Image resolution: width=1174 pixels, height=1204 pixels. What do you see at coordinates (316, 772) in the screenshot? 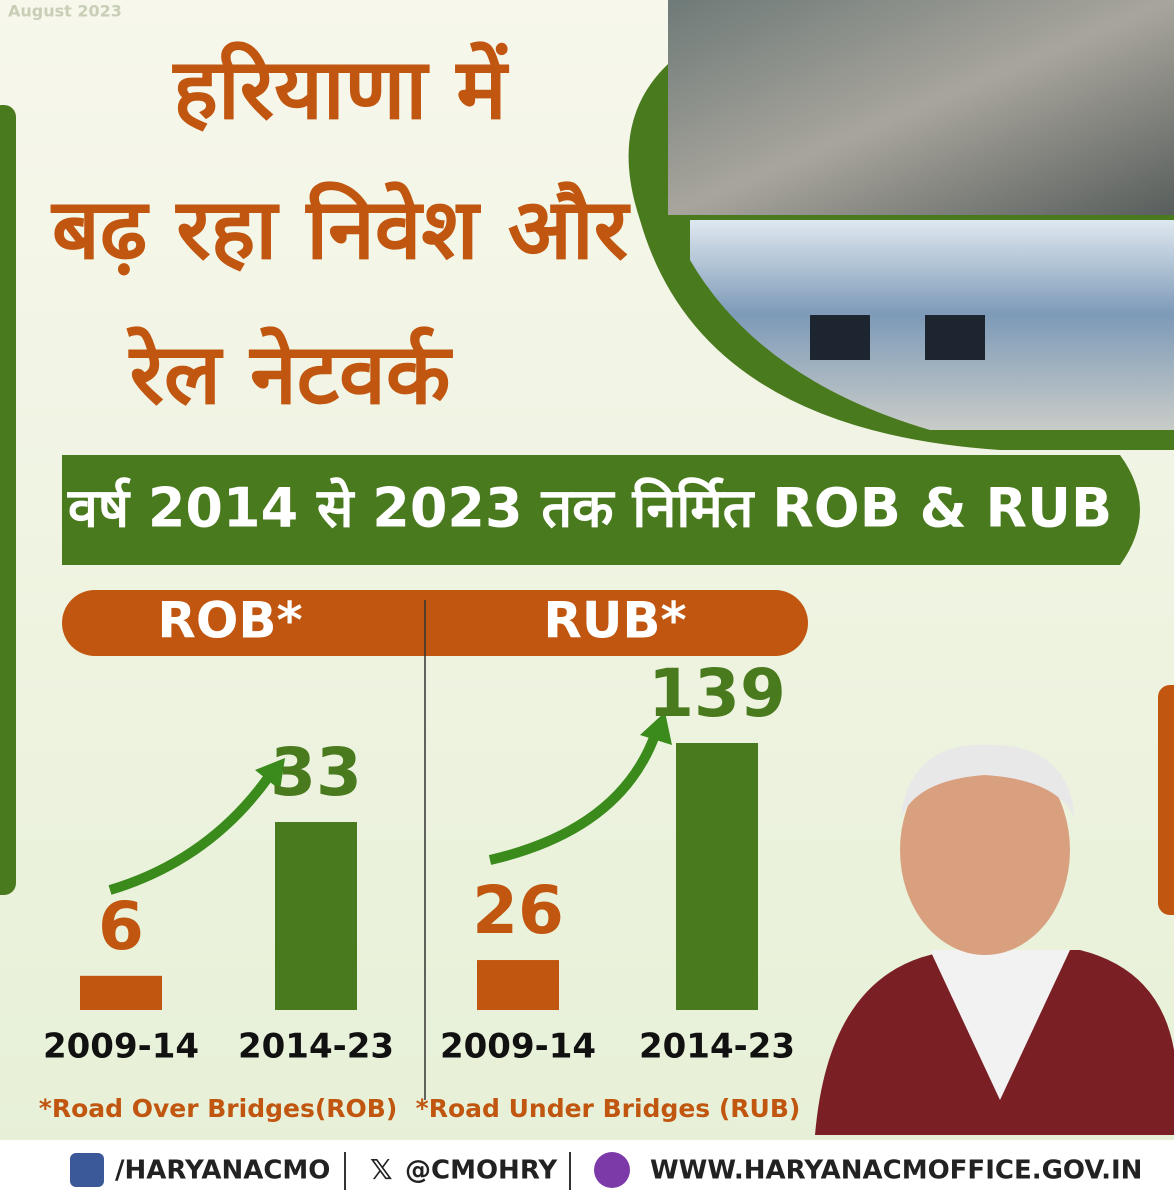
I see `value-label: 33` at bounding box center [316, 772].